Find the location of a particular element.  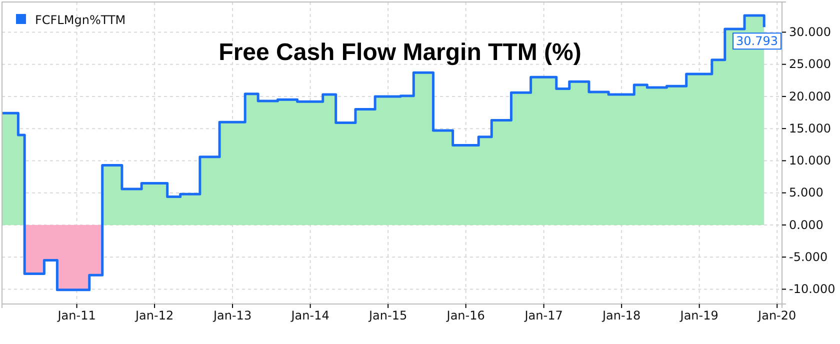

x-tick-label: Jan-12 is located at coordinates (154, 315).